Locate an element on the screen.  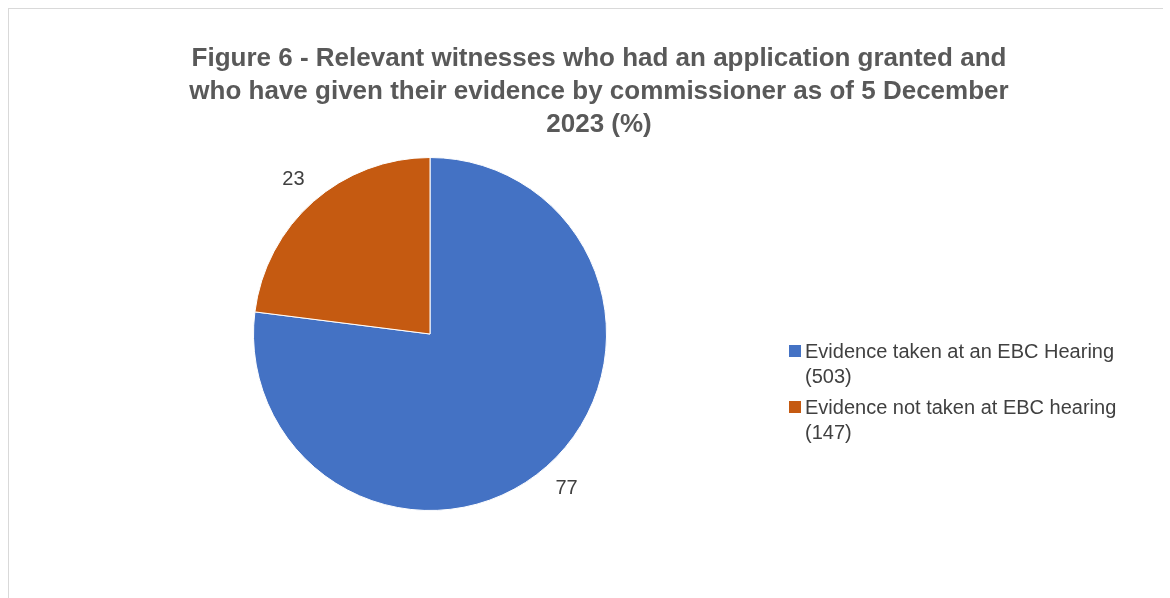
legend-label: Evidence not taken at EBC hearing (147) is located at coordinates (961, 420).